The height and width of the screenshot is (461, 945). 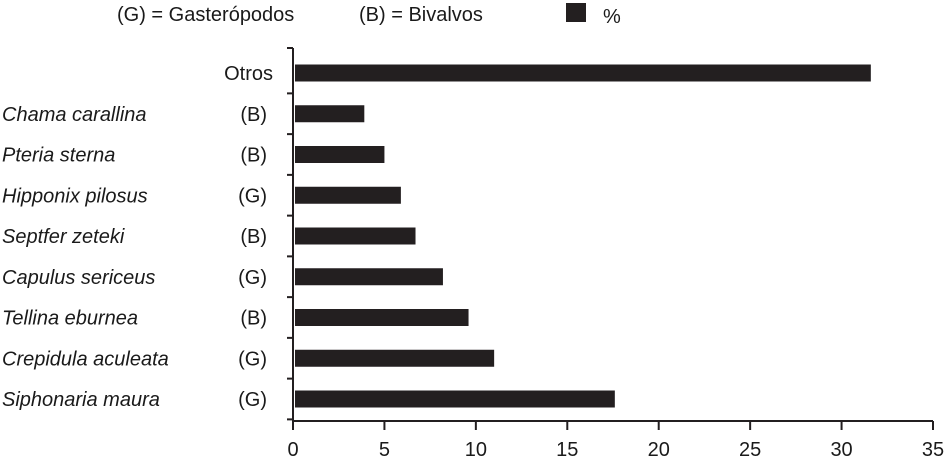 What do you see at coordinates (476, 450) in the screenshot?
I see `x-tick-label: 10` at bounding box center [476, 450].